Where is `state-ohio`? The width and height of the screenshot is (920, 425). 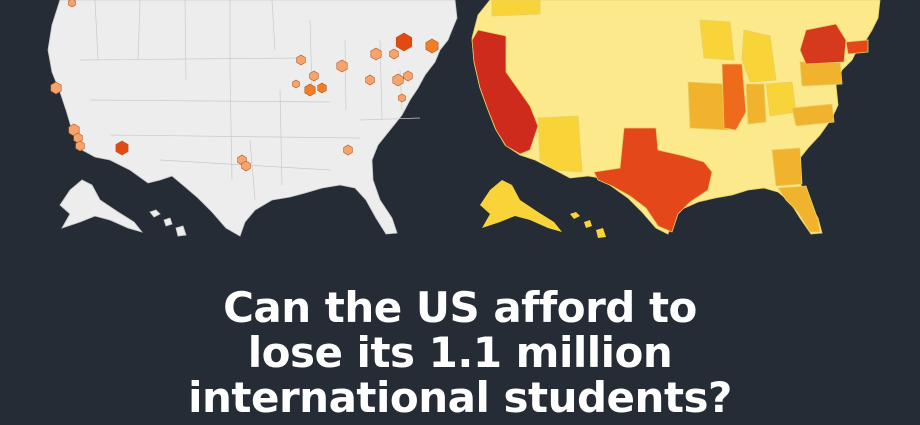
state-ohio is located at coordinates (781, 99).